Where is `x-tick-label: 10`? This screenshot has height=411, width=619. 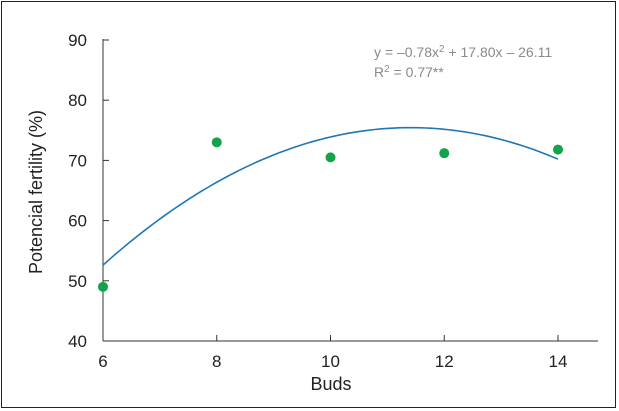
x-tick-label: 10 is located at coordinates (330, 361).